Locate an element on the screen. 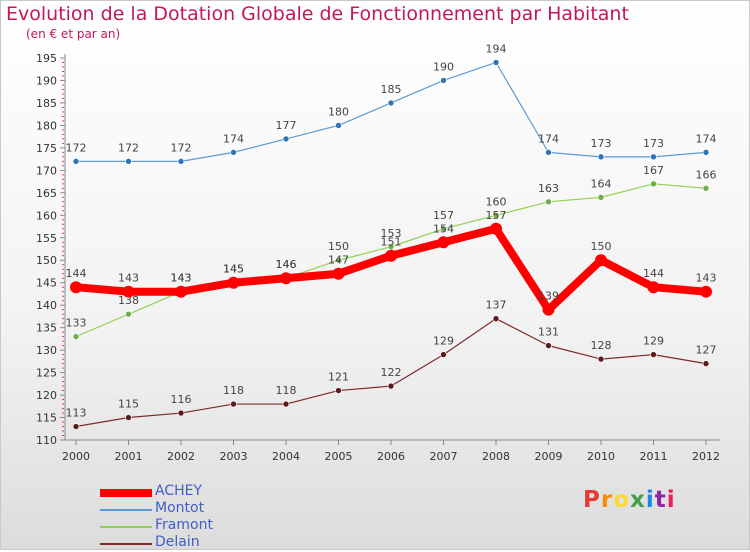 Image resolution: width=750 pixels, height=552 pixels. logo-letter: P is located at coordinates (592, 500).